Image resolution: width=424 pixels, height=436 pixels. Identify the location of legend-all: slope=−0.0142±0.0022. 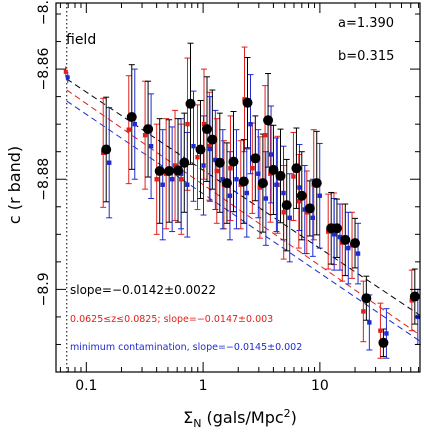
(143, 290).